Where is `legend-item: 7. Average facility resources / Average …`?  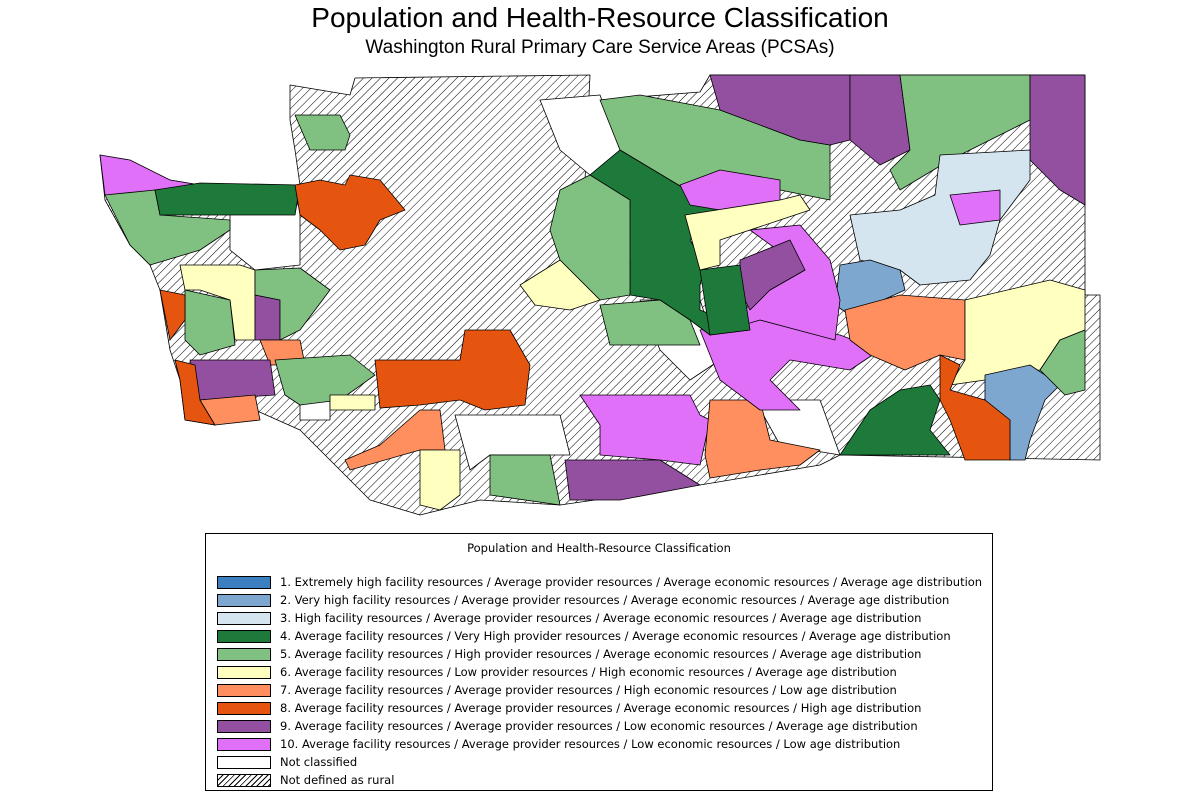
legend-item: 7. Average facility resources / Average … is located at coordinates (599, 690).